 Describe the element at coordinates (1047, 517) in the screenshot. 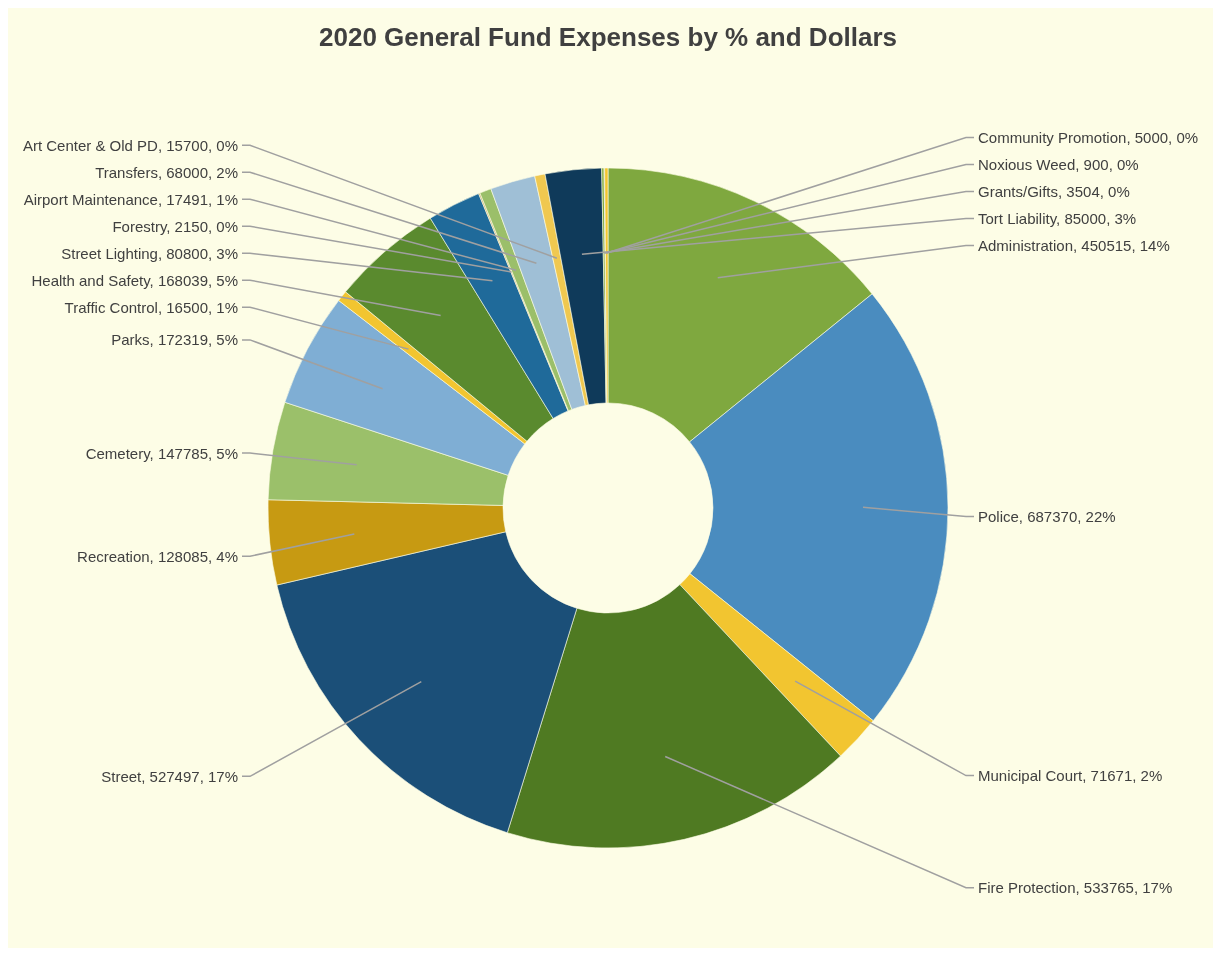

I see `slice-label: Police, 687370, 22%` at that location.